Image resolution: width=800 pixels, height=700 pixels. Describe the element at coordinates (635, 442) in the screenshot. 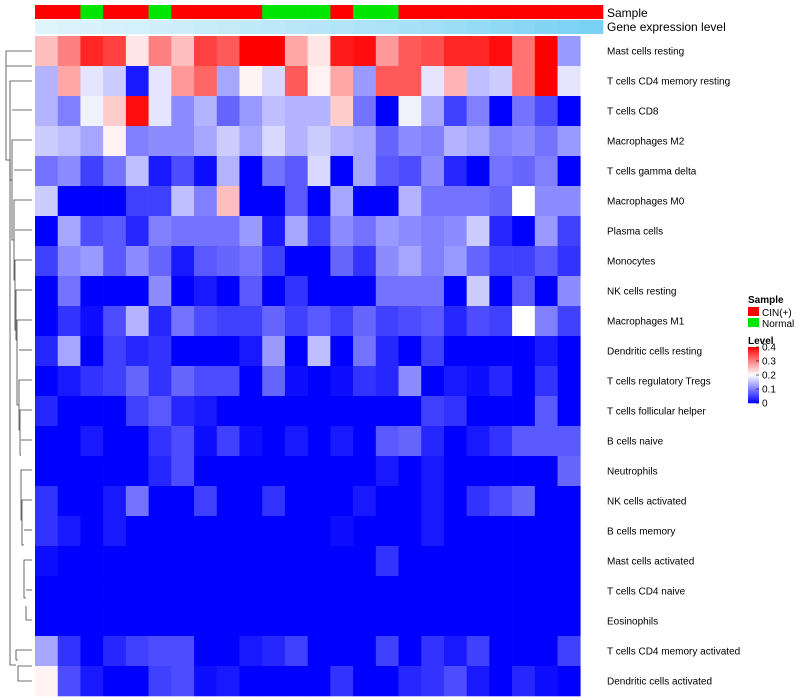

I see `row-label: B cells naive` at that location.